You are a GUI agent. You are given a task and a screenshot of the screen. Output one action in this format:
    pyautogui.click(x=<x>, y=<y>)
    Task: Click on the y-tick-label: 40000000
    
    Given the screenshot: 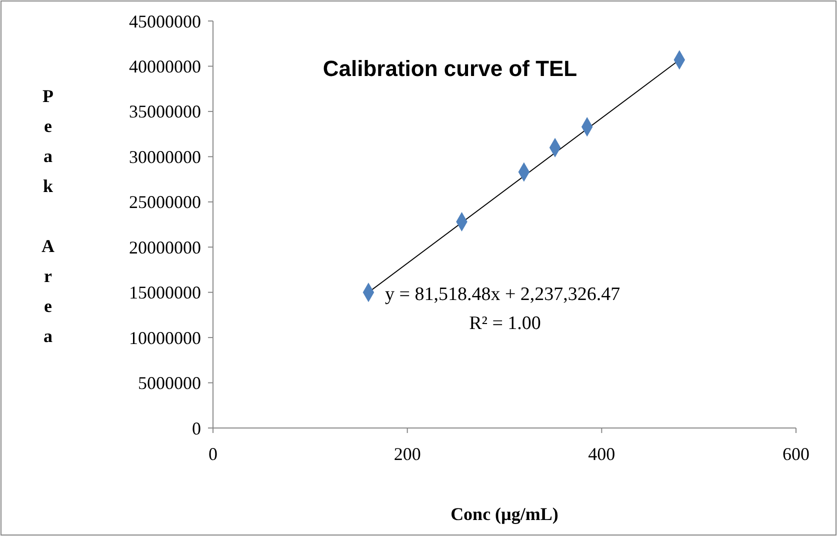 What is the action you would take?
    pyautogui.click(x=165, y=66)
    